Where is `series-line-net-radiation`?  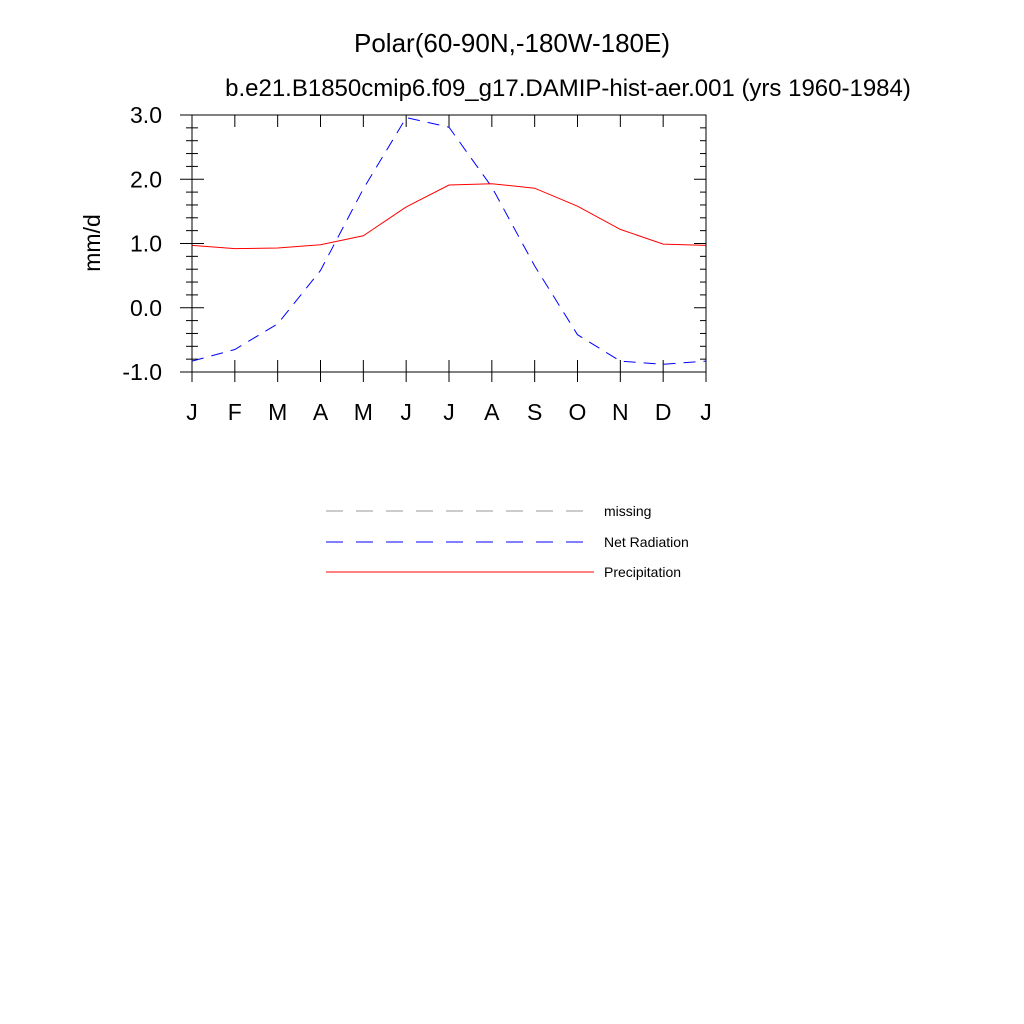 series-line-net-radiation is located at coordinates (449, 241).